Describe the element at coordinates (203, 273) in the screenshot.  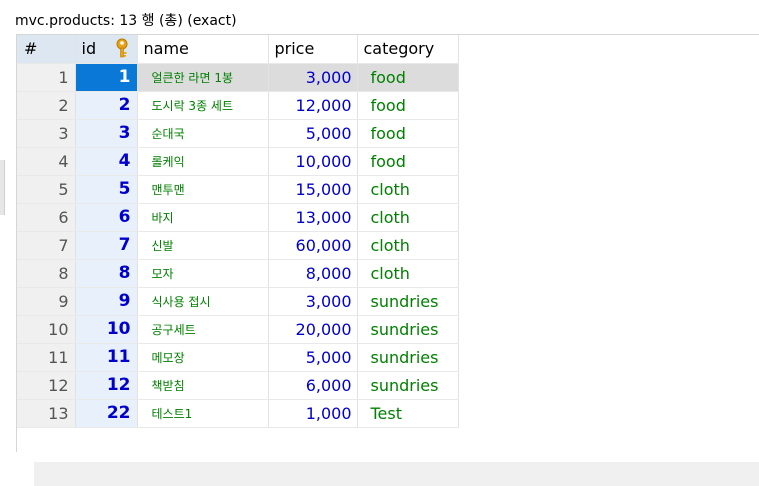
I see `name-cell: 모자` at that location.